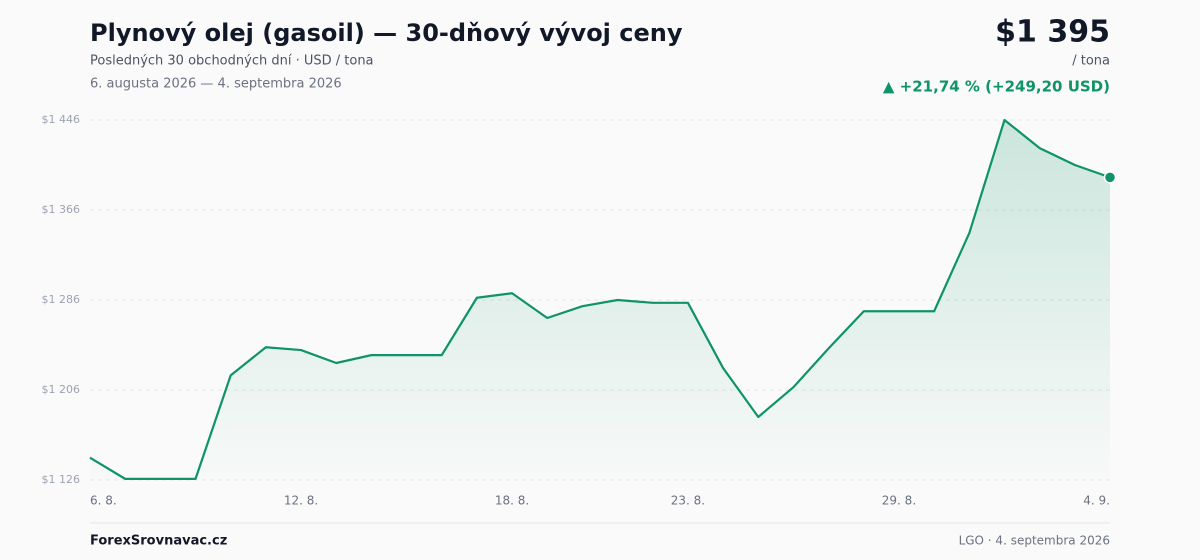  What do you see at coordinates (61, 479) in the screenshot?
I see `y-tick-label: $1 126` at bounding box center [61, 479].